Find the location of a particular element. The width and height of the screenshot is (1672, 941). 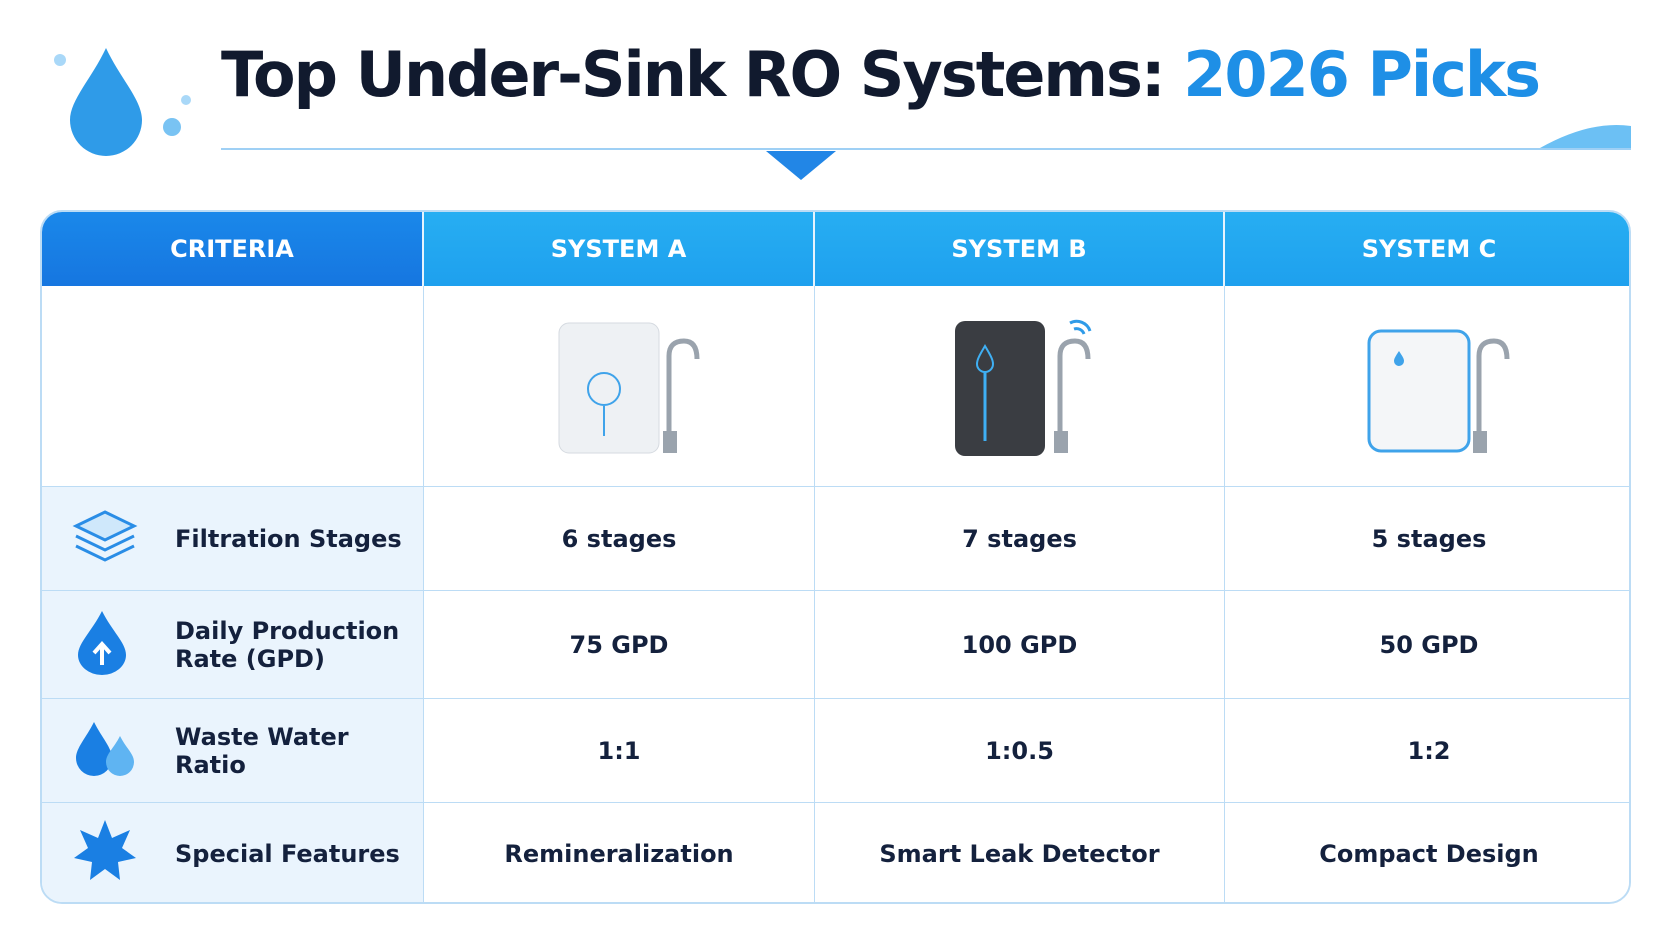

drop-logo is located at coordinates (106, 102).